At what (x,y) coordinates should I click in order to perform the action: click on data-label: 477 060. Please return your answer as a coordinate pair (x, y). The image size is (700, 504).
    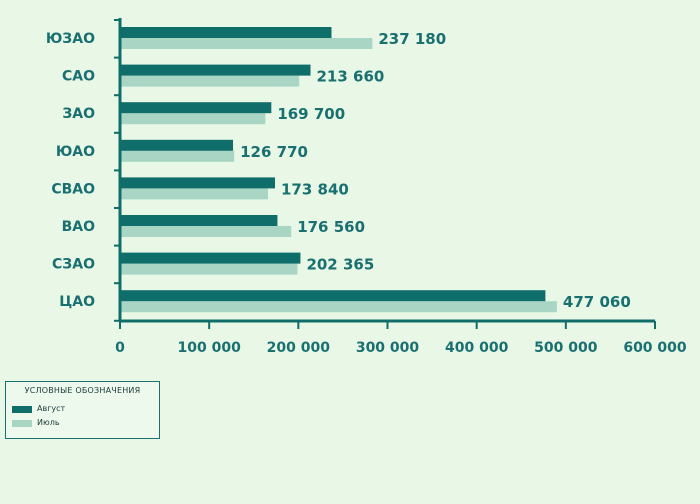
    Looking at the image, I should click on (597, 302).